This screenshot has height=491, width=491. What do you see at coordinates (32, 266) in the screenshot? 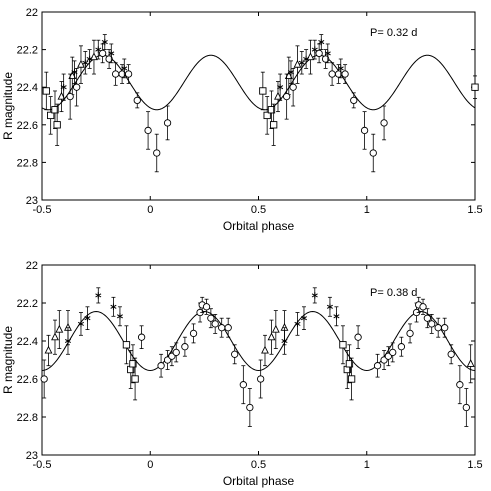
I see `y-tick-label: 22` at bounding box center [32, 266].